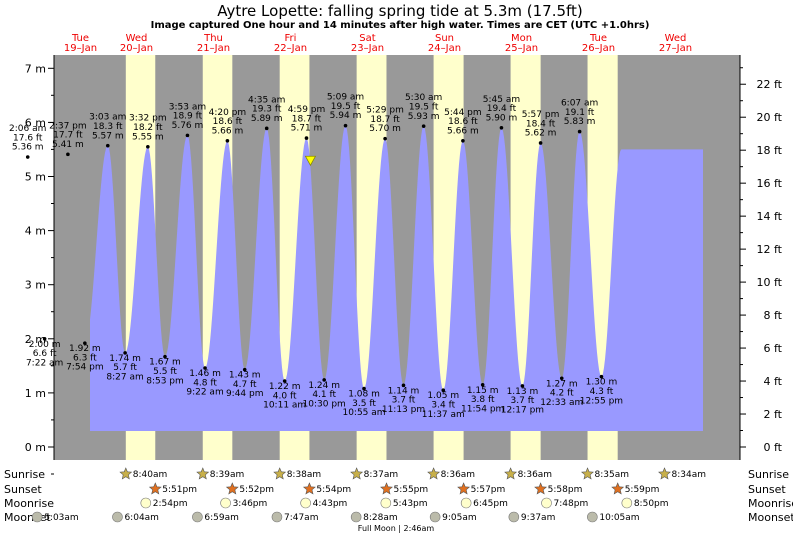 Image resolution: width=793 pixels, height=537 pixels. I want to click on high-tide-label: 5:30 am, so click(423, 98).